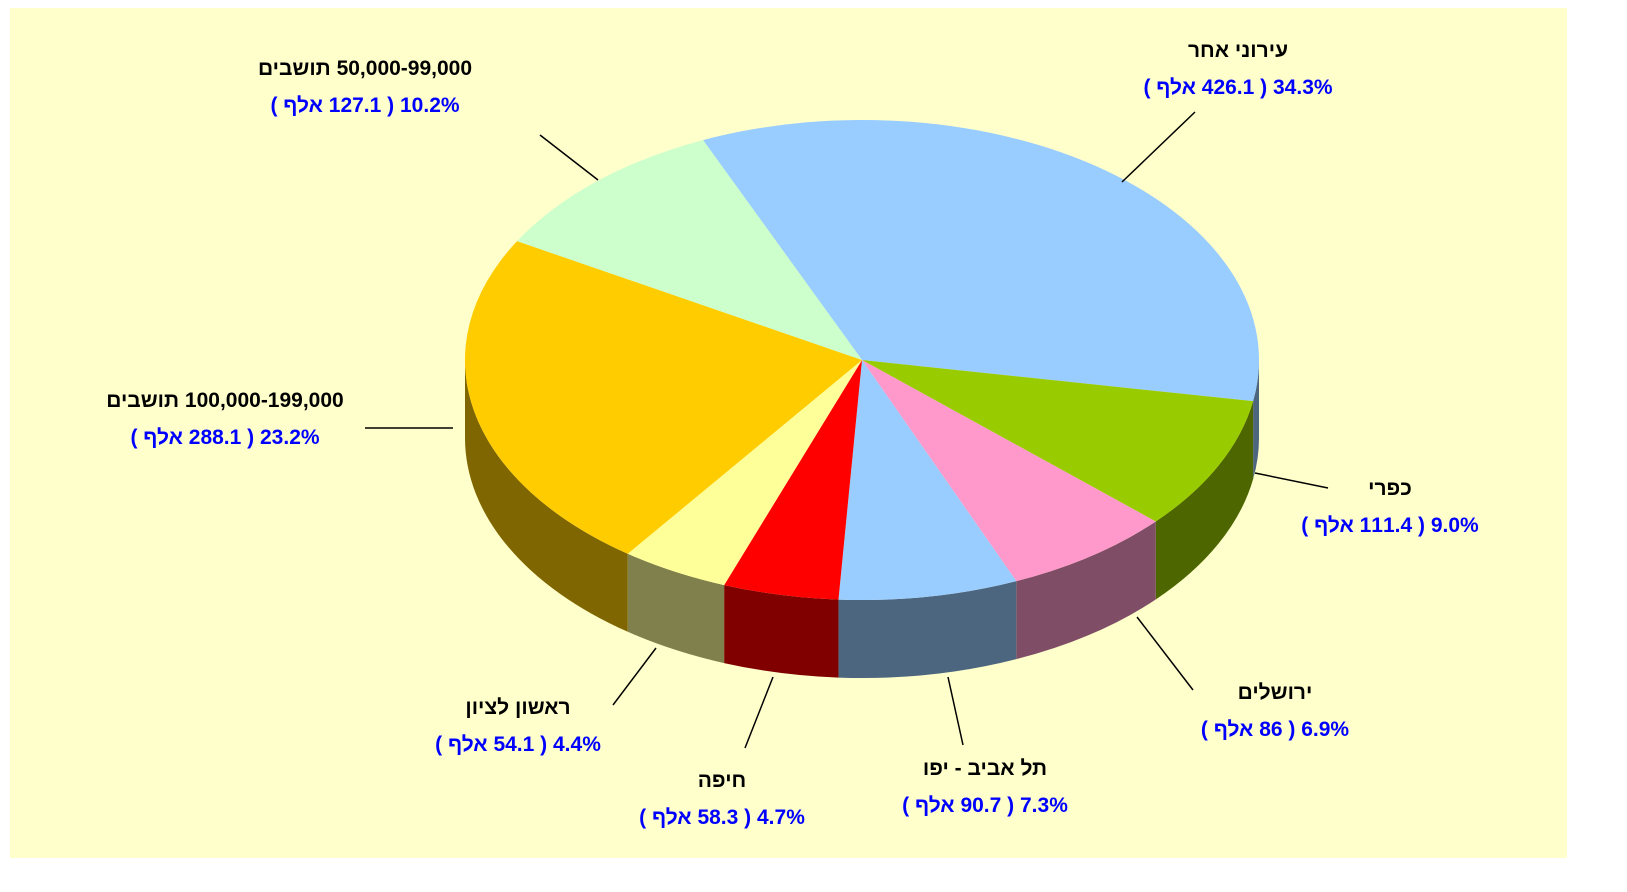 This screenshot has width=1627, height=892. What do you see at coordinates (365, 68) in the screenshot?
I see `category-name: 50,000-99,000 תושבים` at bounding box center [365, 68].